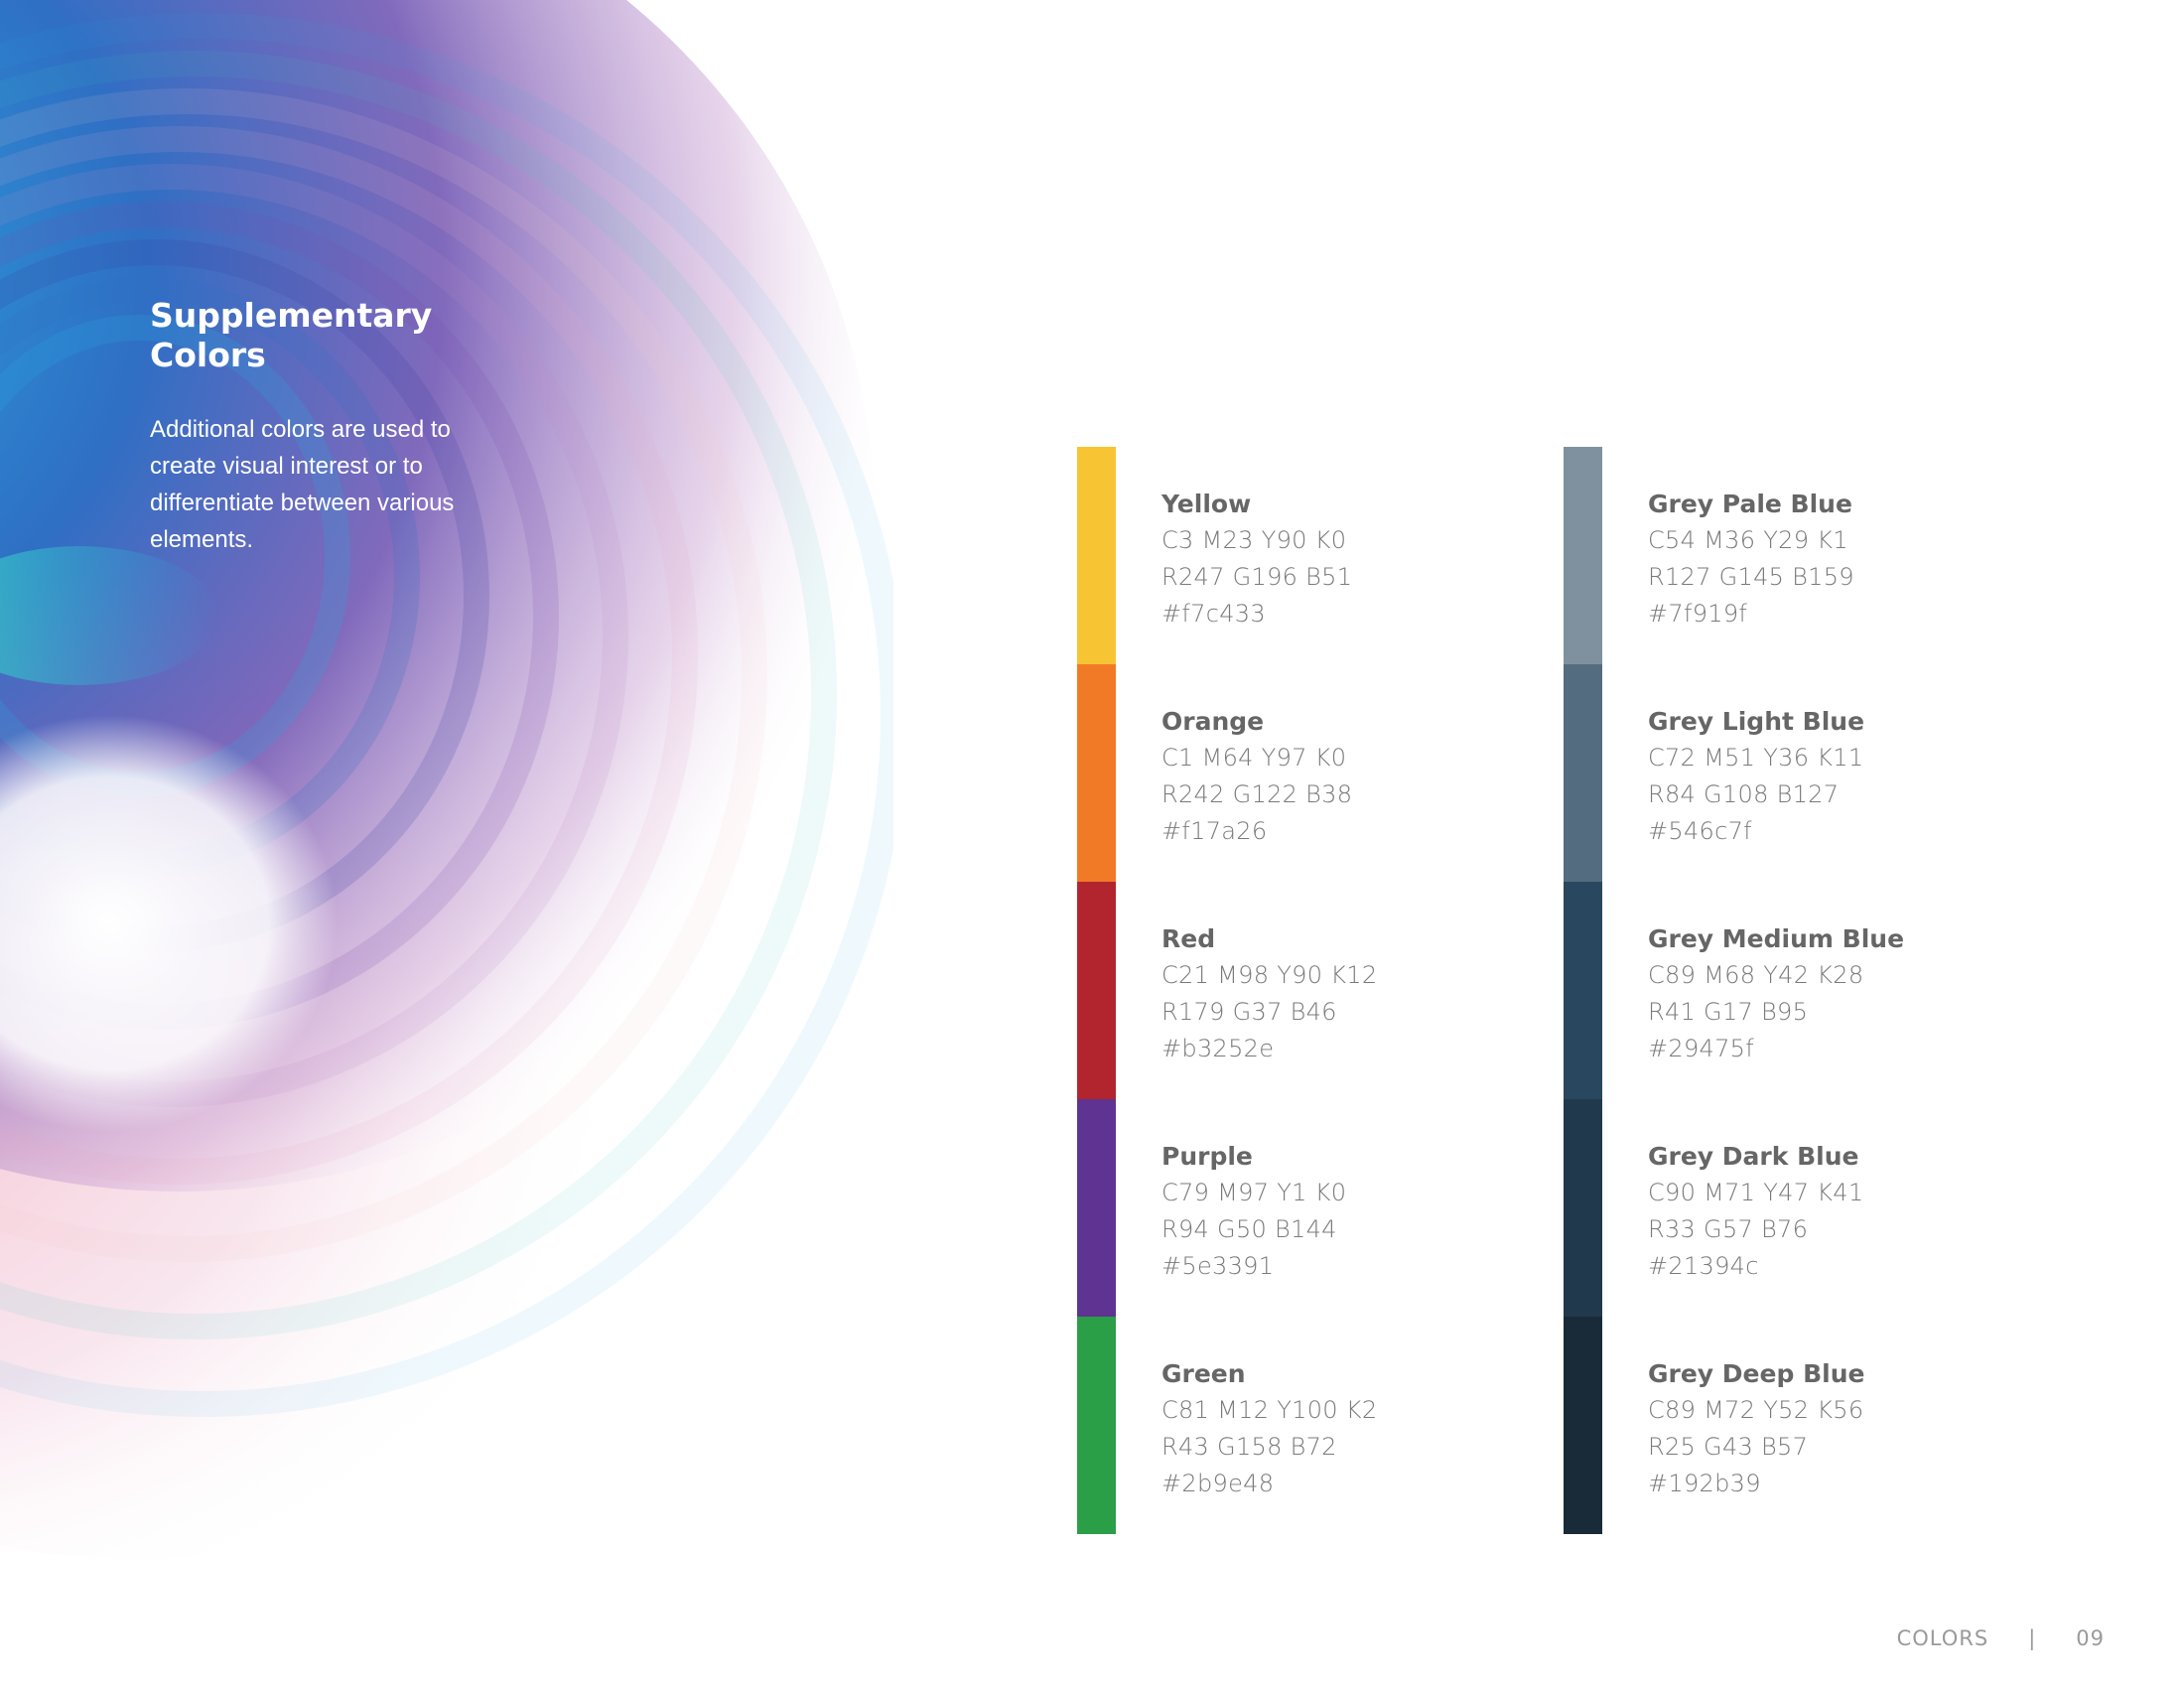  I want to click on color-name: Red, so click(1188, 938).